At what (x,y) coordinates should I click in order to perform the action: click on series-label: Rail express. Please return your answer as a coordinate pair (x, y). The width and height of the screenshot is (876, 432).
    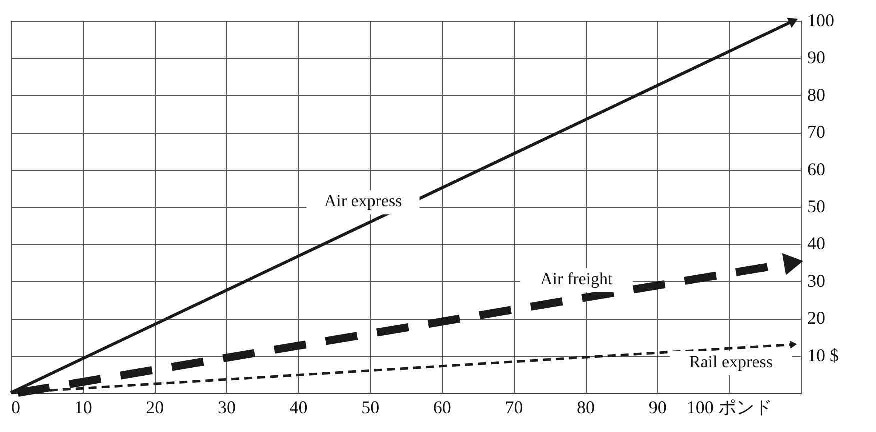
    Looking at the image, I should click on (731, 362).